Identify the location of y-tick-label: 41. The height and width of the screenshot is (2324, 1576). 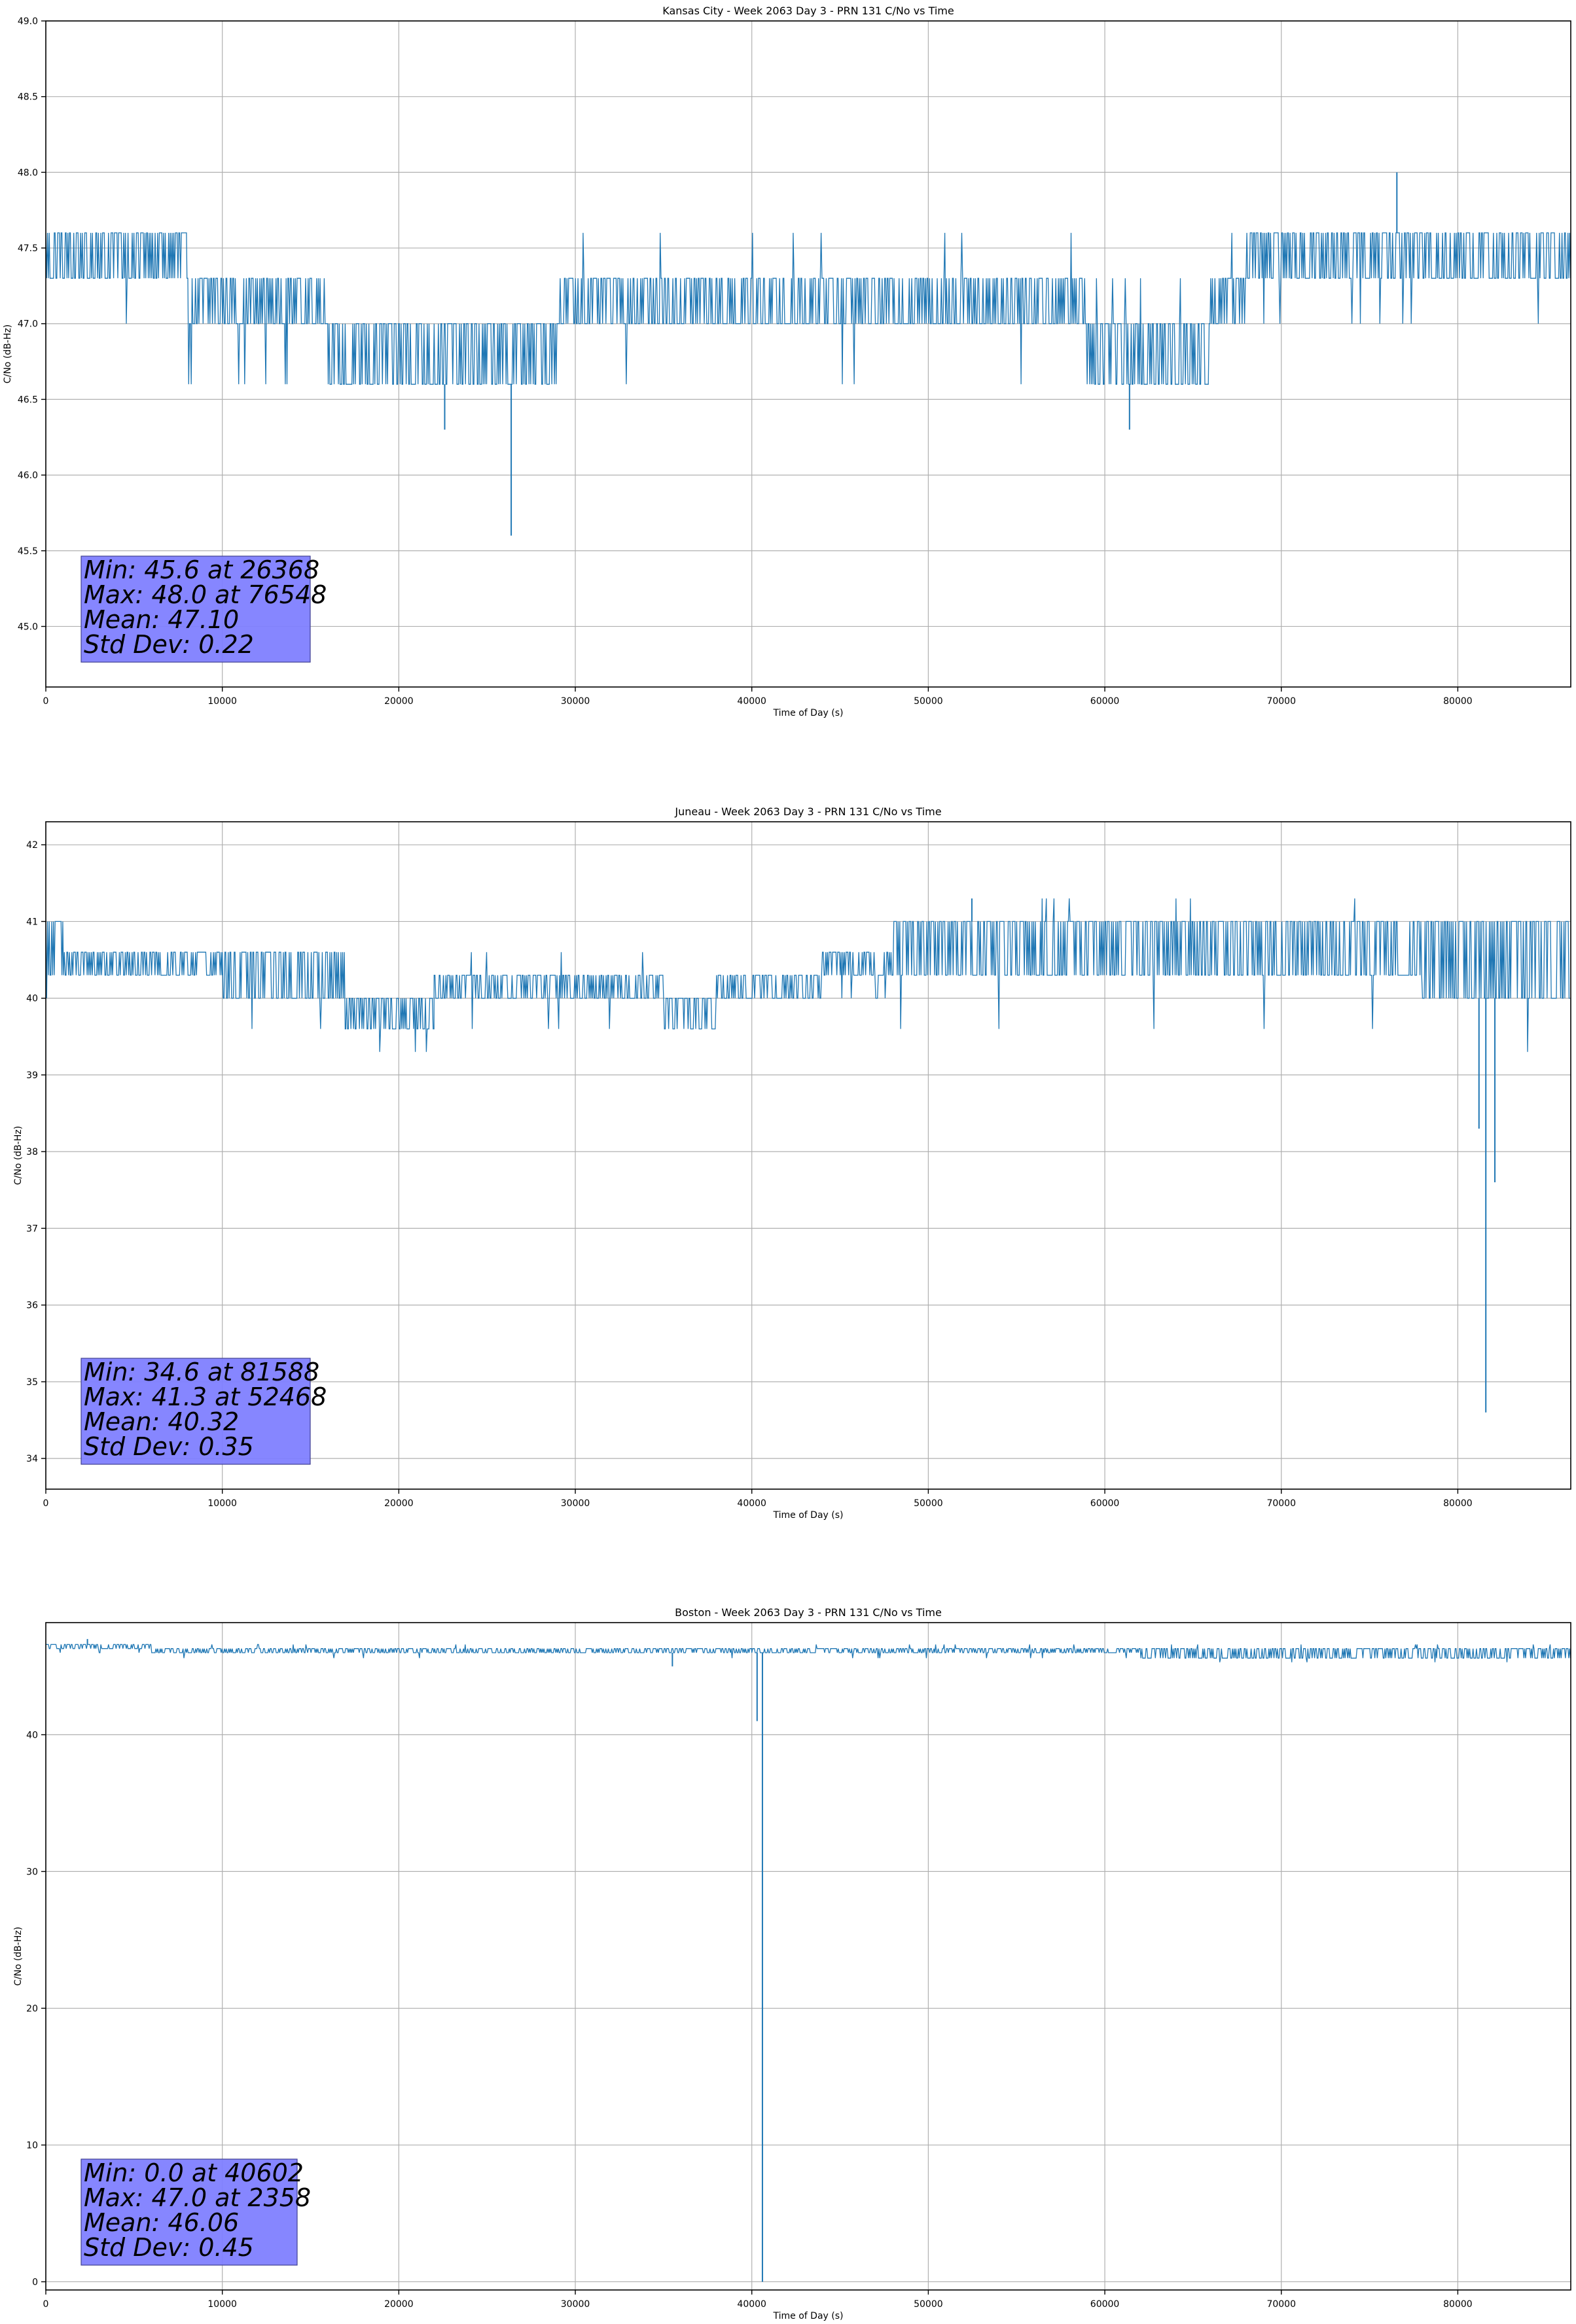
(32, 922).